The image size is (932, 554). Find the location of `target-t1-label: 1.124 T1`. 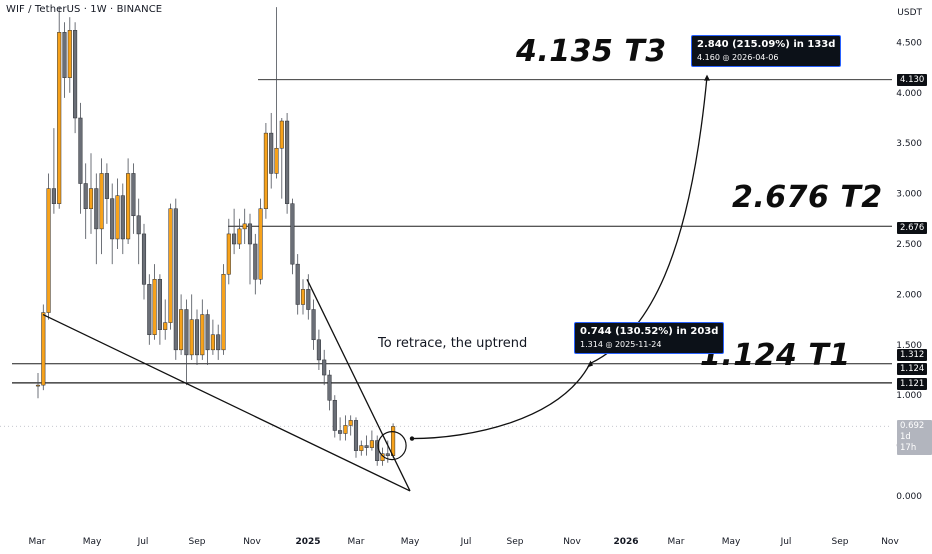

target-t1-label: 1.124 T1 is located at coordinates (775, 355).